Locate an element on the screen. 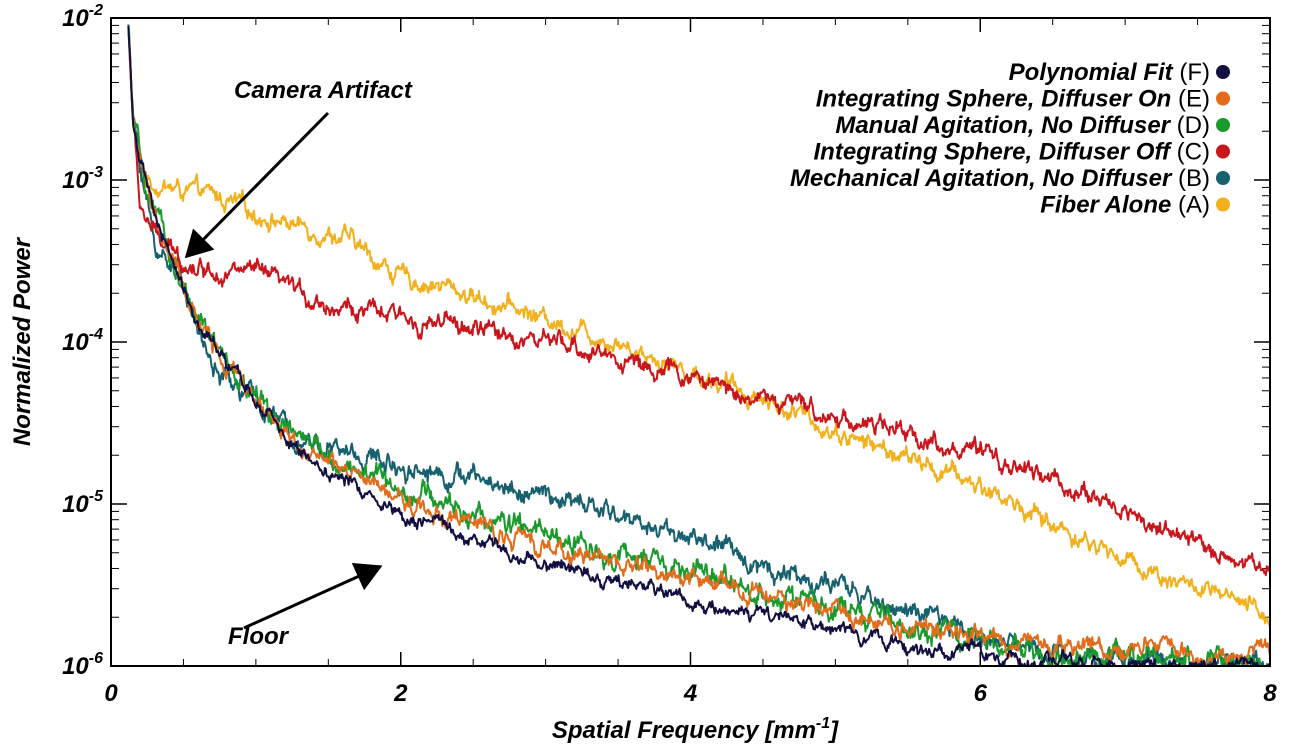 This screenshot has height=750, width=1301. y-axis-title: Normalized Power is located at coordinates (22, 341).